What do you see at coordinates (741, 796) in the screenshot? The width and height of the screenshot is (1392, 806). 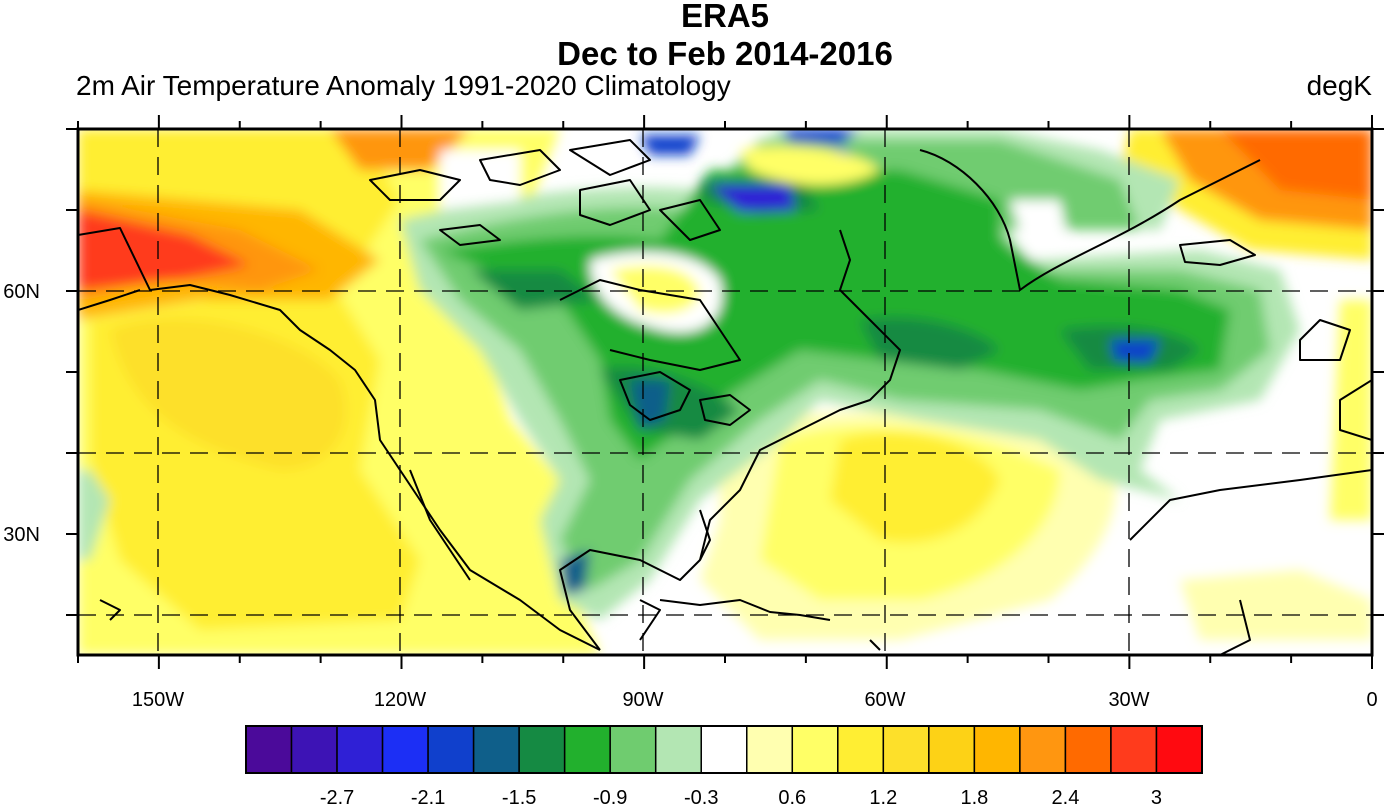 I see `colorbar-labels: -2.7 -2.1 -1.5 -0.9 -0.3 0.6 1.2 1.8 2.4 3` at bounding box center [741, 796].